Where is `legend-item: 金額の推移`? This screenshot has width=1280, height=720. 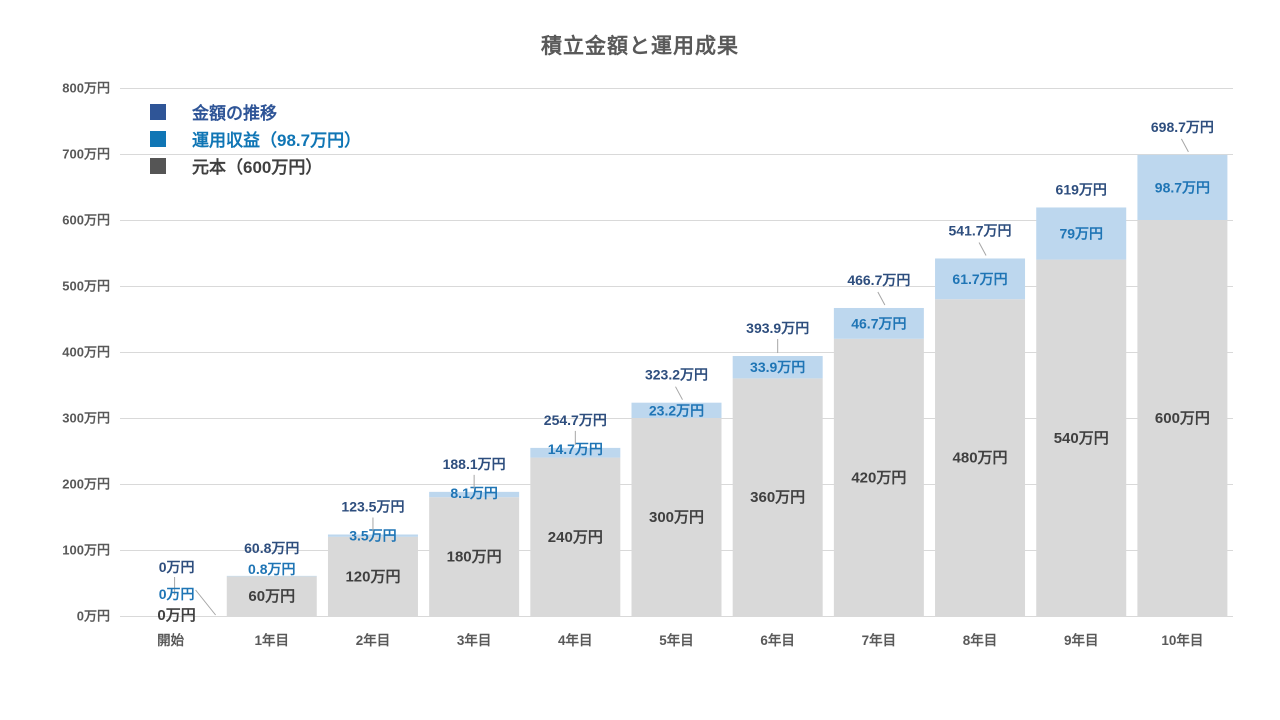 legend-item: 金額の推移 is located at coordinates (255, 111).